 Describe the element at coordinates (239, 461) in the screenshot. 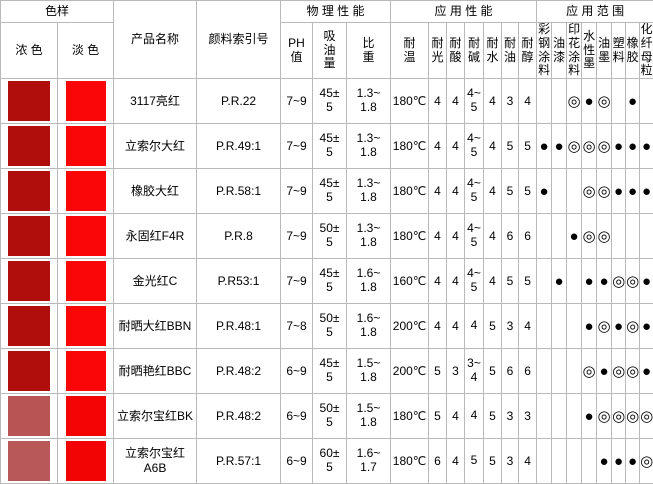

I see `pigment-index-cell: P.R.57:1` at that location.